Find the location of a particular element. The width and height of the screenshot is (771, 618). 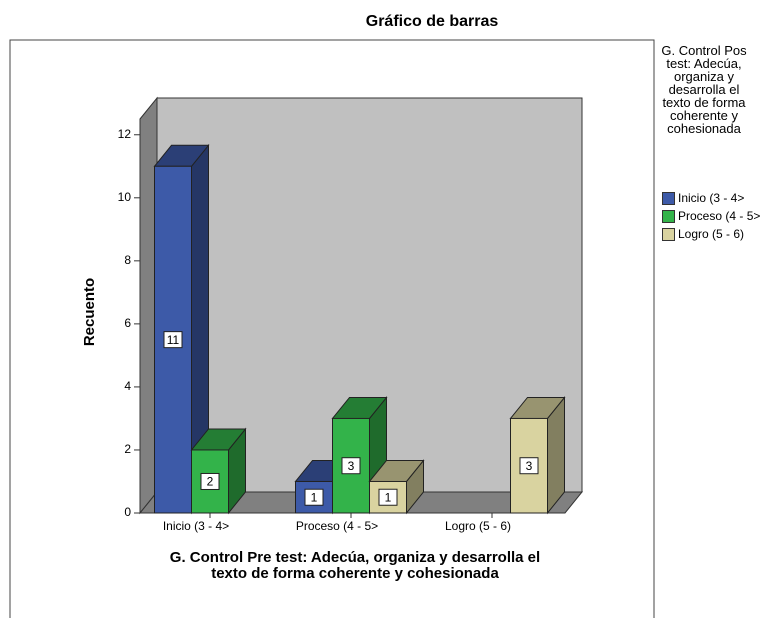

y-tick-label: 8 is located at coordinates (127, 260).